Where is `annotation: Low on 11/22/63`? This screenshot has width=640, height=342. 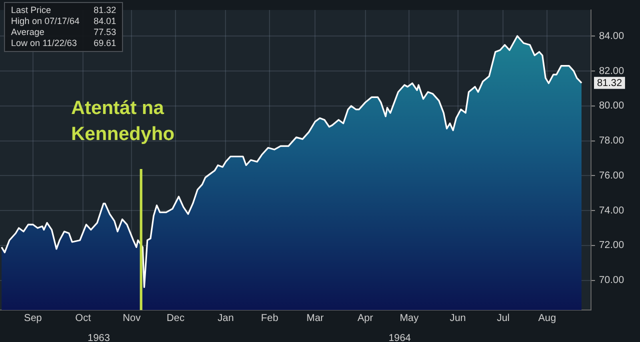
annotation: Low on 11/22/63 is located at coordinates (44, 43).